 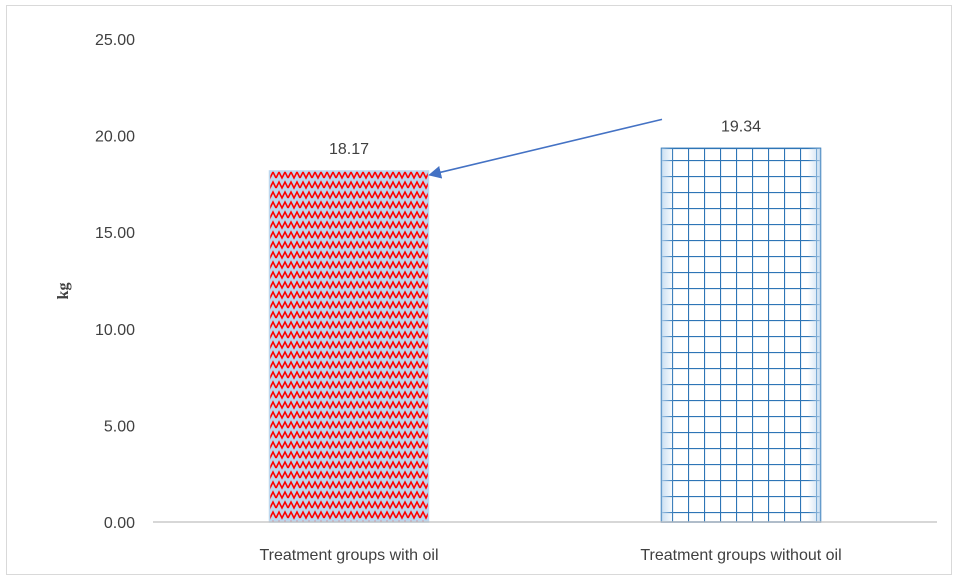 I want to click on y-tick-label: 0.00, so click(x=119, y=523).